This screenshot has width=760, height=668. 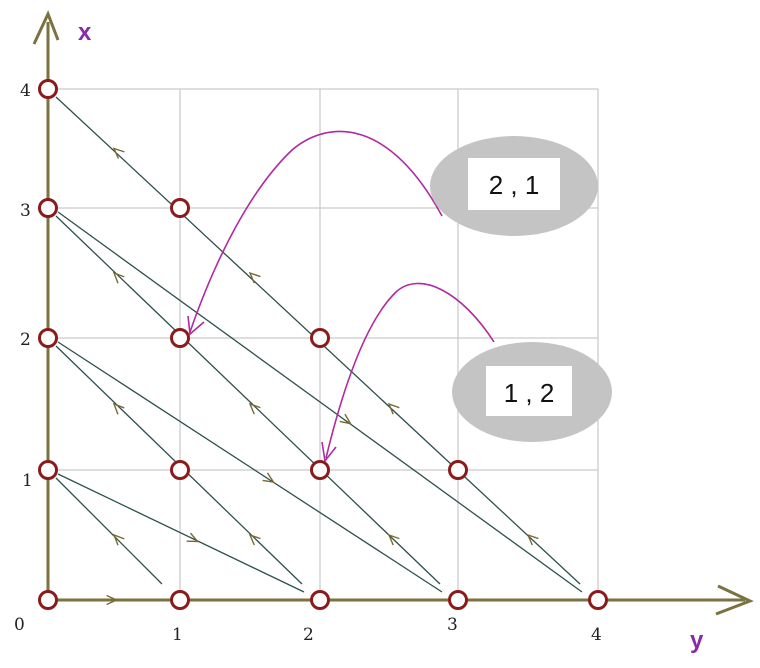 I want to click on horizontal-axis-arrow-icon, so click(x=734, y=600).